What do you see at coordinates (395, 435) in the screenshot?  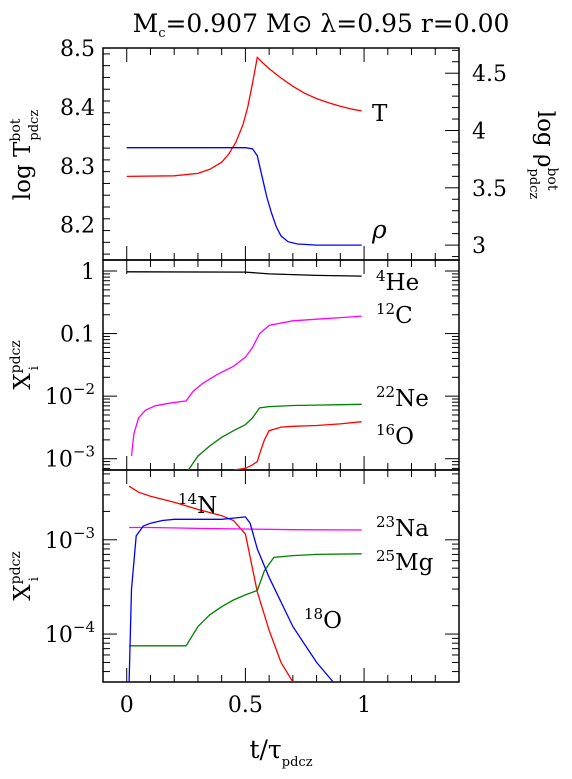 I see `mid-series-label-3: 16O` at bounding box center [395, 435].